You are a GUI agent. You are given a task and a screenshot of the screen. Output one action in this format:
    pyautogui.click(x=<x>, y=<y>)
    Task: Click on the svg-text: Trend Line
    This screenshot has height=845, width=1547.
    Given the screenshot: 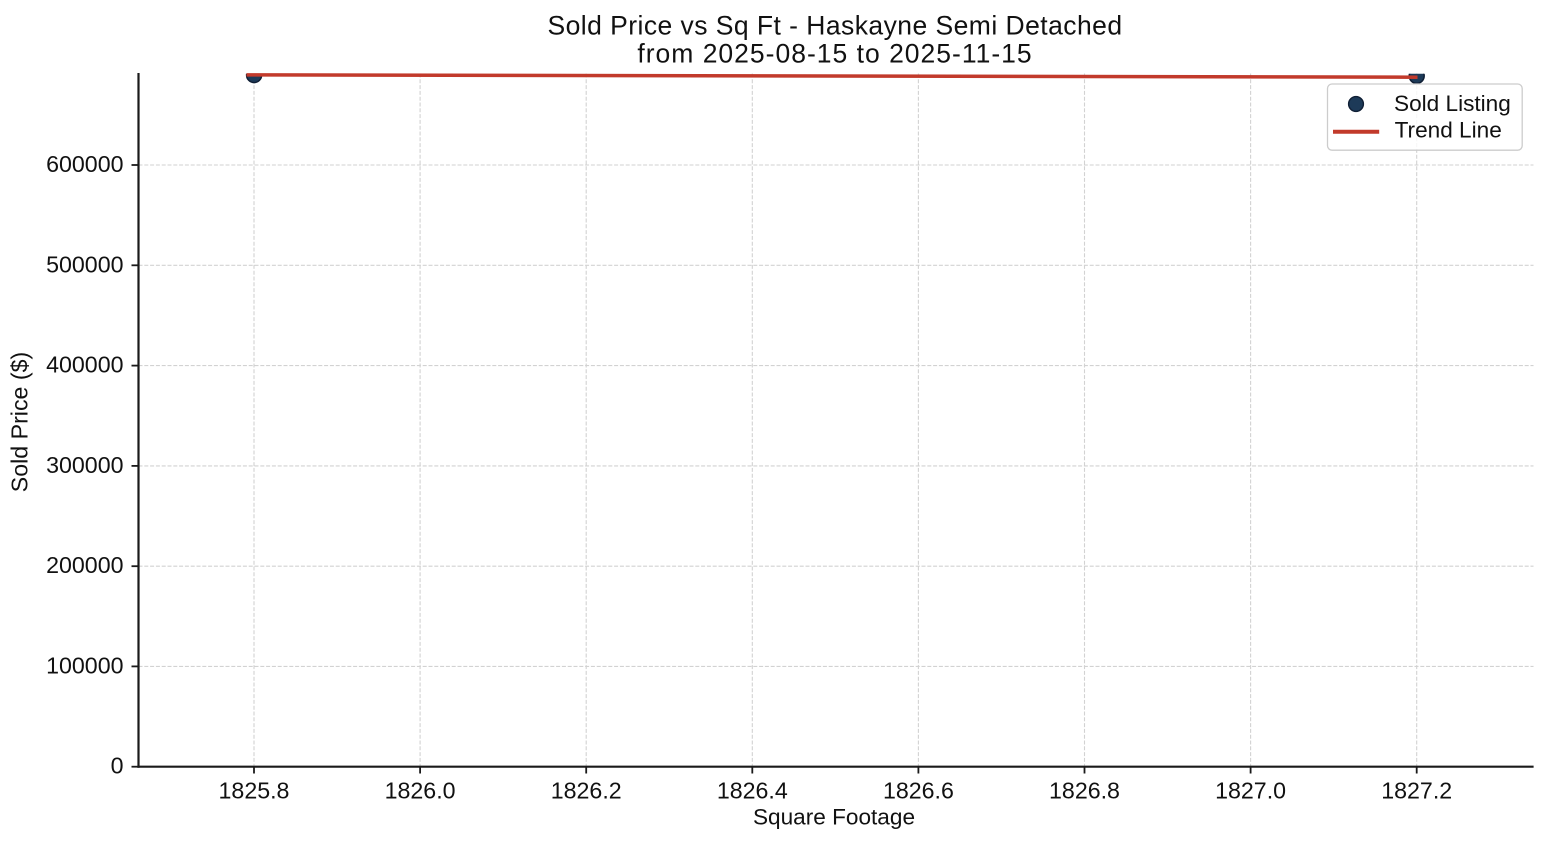 What is the action you would take?
    pyautogui.click(x=1448, y=129)
    